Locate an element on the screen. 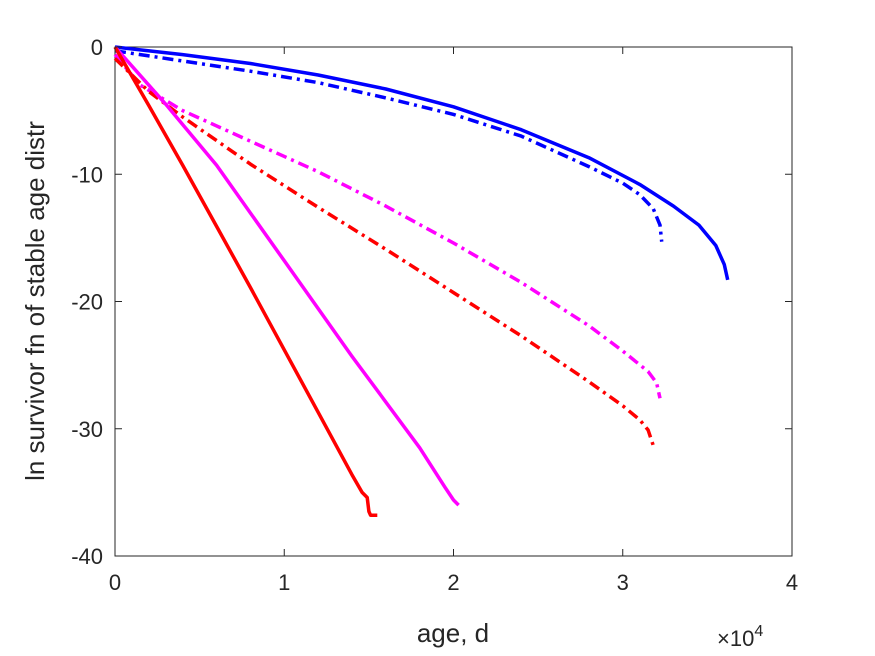 The image size is (875, 656). x-tick-label: 4 is located at coordinates (792, 582).